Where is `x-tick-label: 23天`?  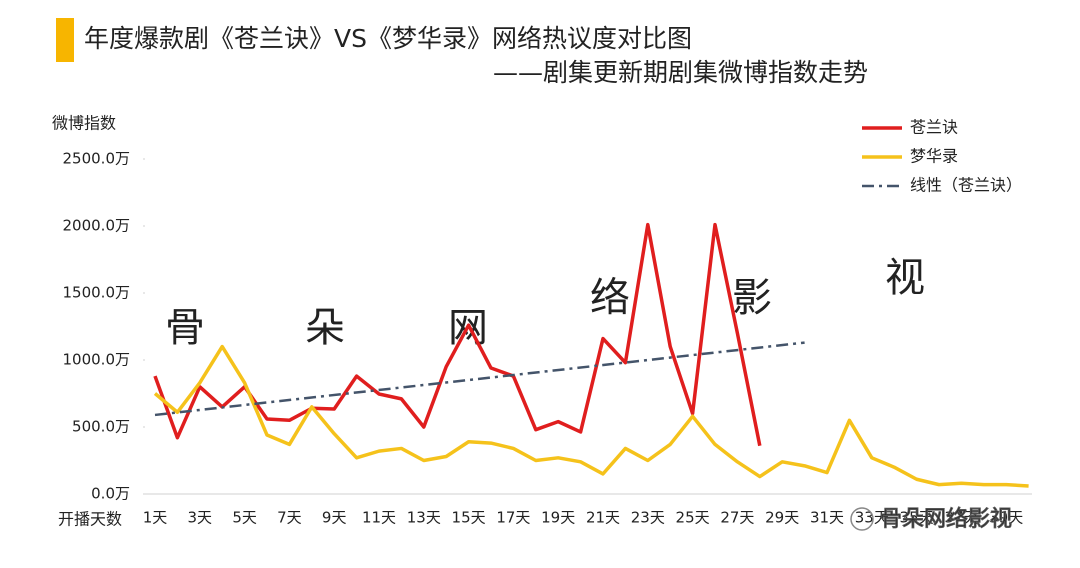 x-tick-label: 23天 is located at coordinates (648, 518).